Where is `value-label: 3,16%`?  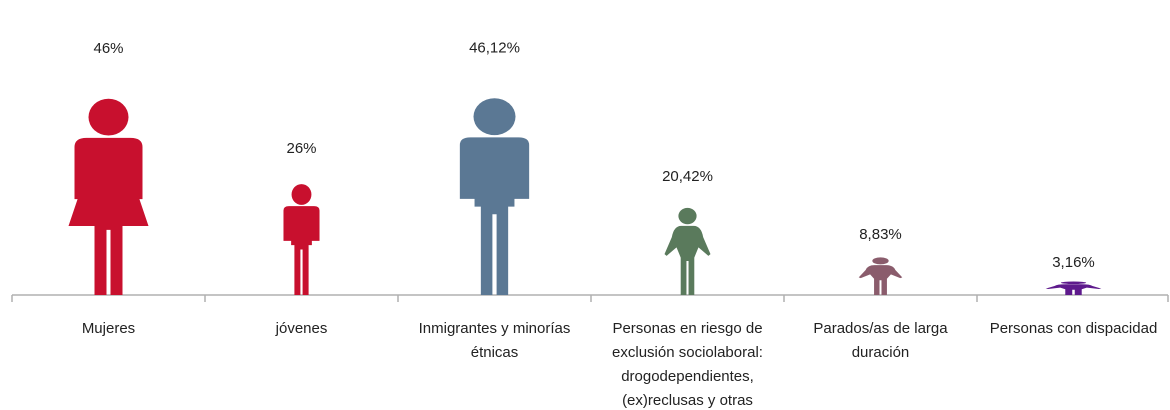
value-label: 3,16% is located at coordinates (1073, 262).